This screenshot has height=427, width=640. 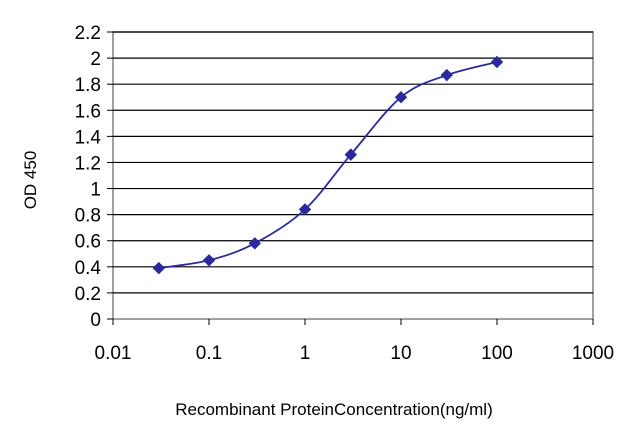 I want to click on y-tick-label: 0.4, so click(x=88, y=268).